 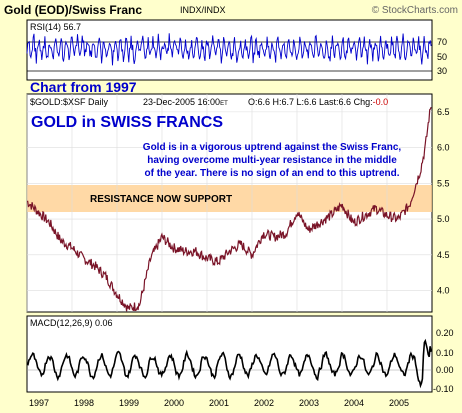 I want to click on chart-from-label: Chart from 1997, so click(x=83, y=87).